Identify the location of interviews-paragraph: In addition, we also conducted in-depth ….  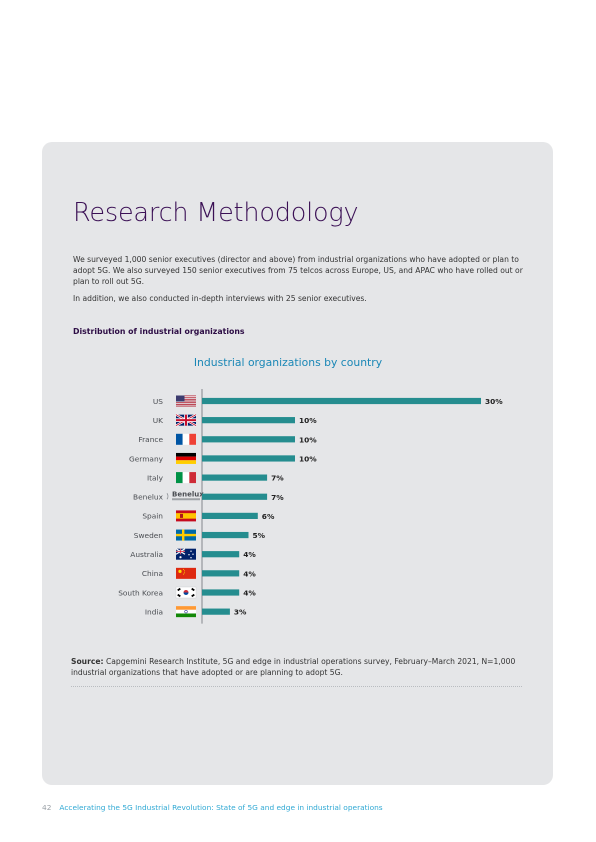
(220, 298).